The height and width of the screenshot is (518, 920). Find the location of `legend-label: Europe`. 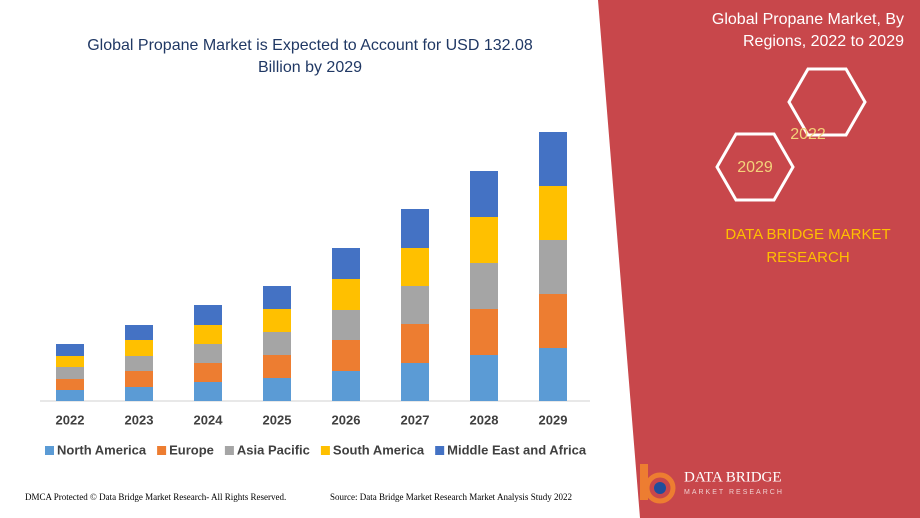

legend-label: Europe is located at coordinates (191, 449).